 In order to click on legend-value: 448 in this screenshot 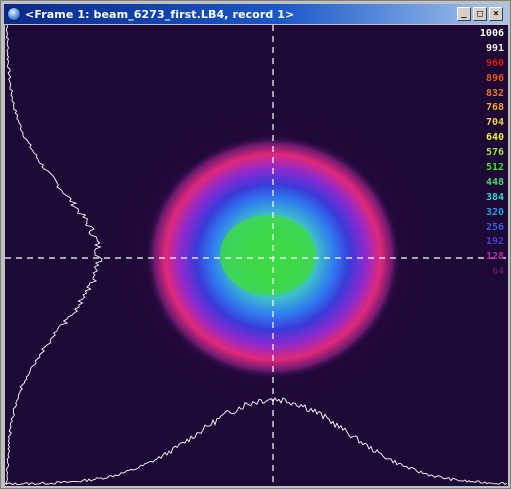, I will do `click(494, 182)`.